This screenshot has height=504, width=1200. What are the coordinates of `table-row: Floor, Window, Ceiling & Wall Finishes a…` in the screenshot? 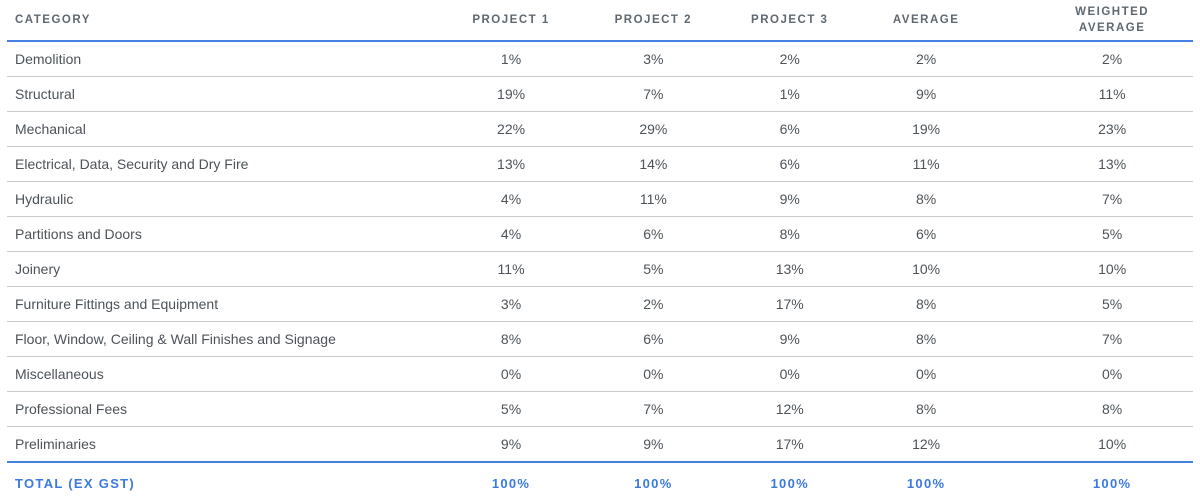 It's located at (600, 339).